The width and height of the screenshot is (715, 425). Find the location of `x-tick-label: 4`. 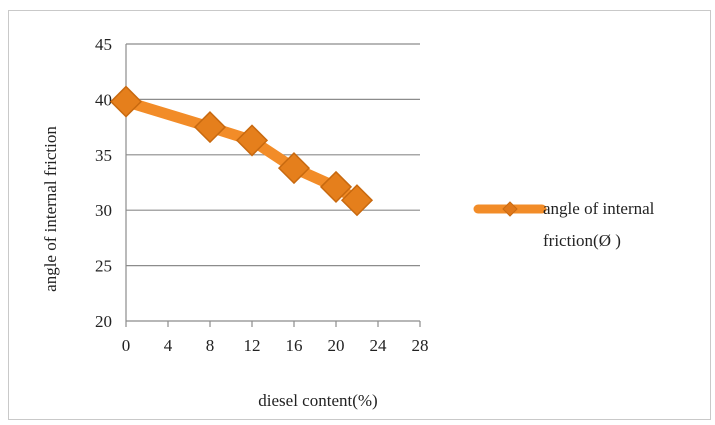

x-tick-label: 4 is located at coordinates (168, 345).